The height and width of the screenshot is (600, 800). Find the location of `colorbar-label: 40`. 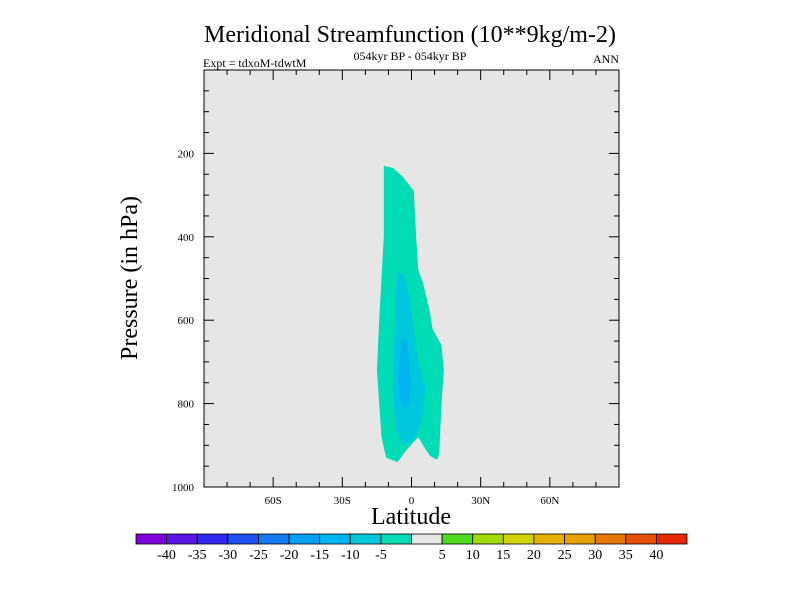

colorbar-label: 40 is located at coordinates (656, 555).